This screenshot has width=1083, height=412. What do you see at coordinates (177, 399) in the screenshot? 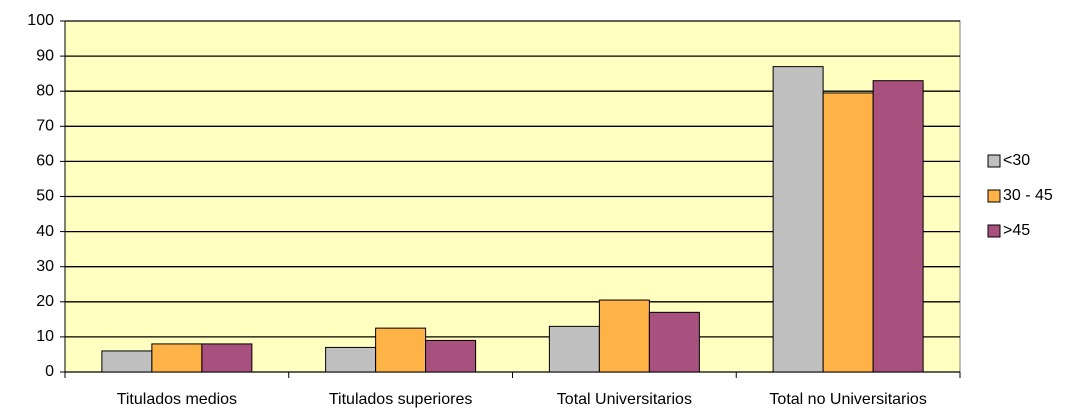
I see `x-tick-label: Titulados medios` at bounding box center [177, 399].